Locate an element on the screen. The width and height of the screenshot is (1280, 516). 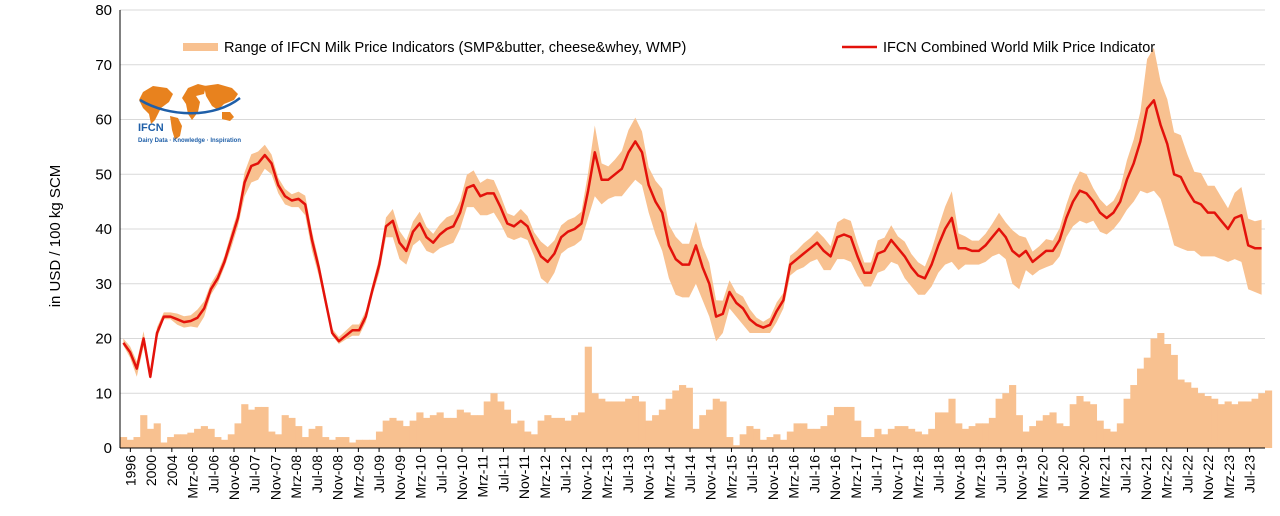
logo-tagline: Dairy Data · Knowledge · Inspiration is located at coordinates (189, 141).